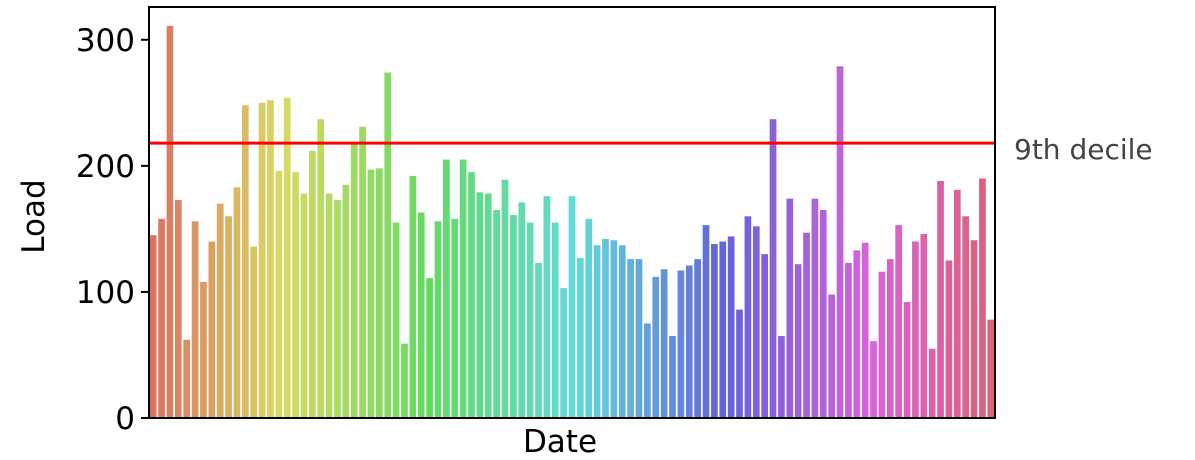 The height and width of the screenshot is (460, 1195). What do you see at coordinates (112, 230) in the screenshot?
I see `y-axis: 0 100 200 300` at bounding box center [112, 230].